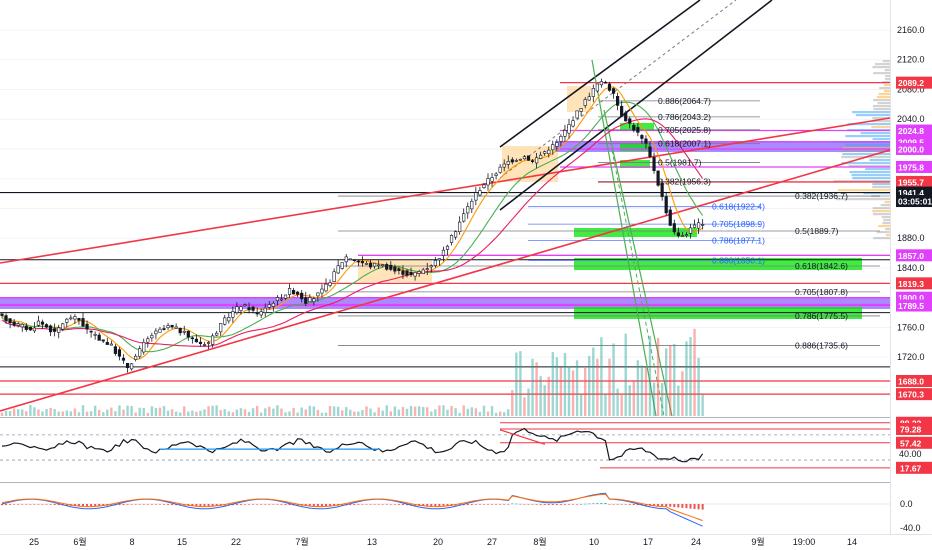  Describe the element at coordinates (648, 542) in the screenshot. I see `time-tick-label: 17` at that location.